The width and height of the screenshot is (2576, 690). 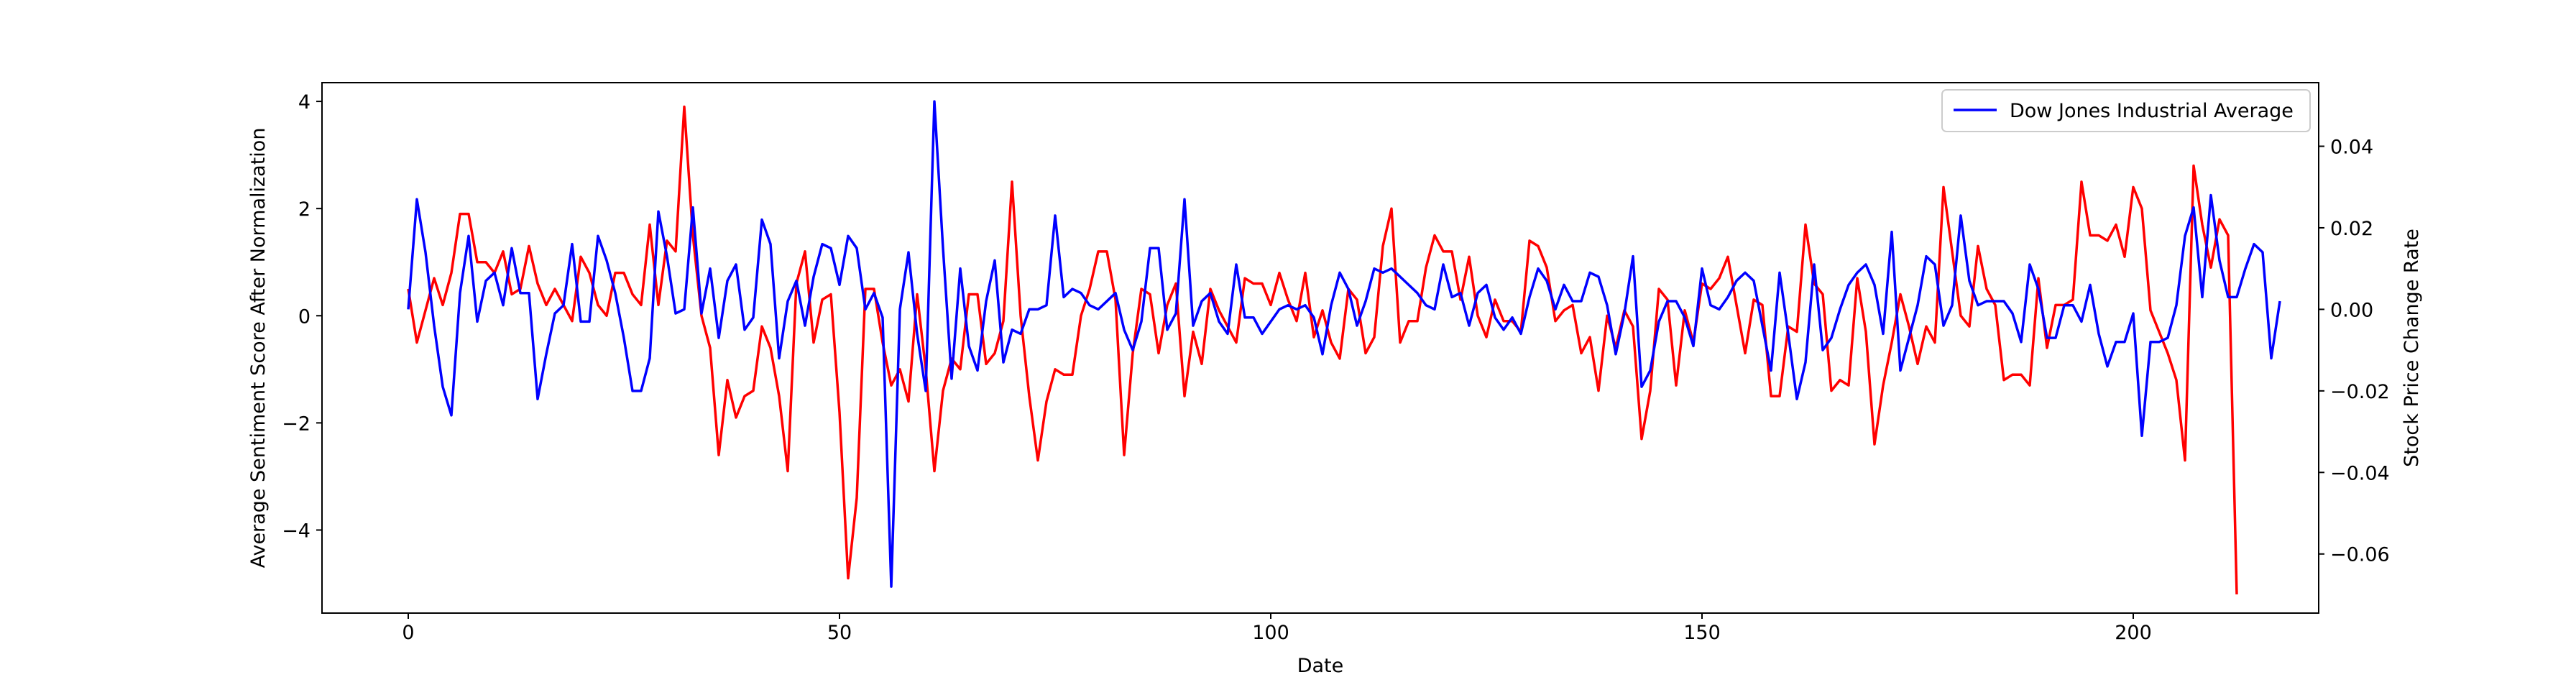 What do you see at coordinates (2360, 473) in the screenshot?
I see `right-y-tick-label: −0.04` at bounding box center [2360, 473].